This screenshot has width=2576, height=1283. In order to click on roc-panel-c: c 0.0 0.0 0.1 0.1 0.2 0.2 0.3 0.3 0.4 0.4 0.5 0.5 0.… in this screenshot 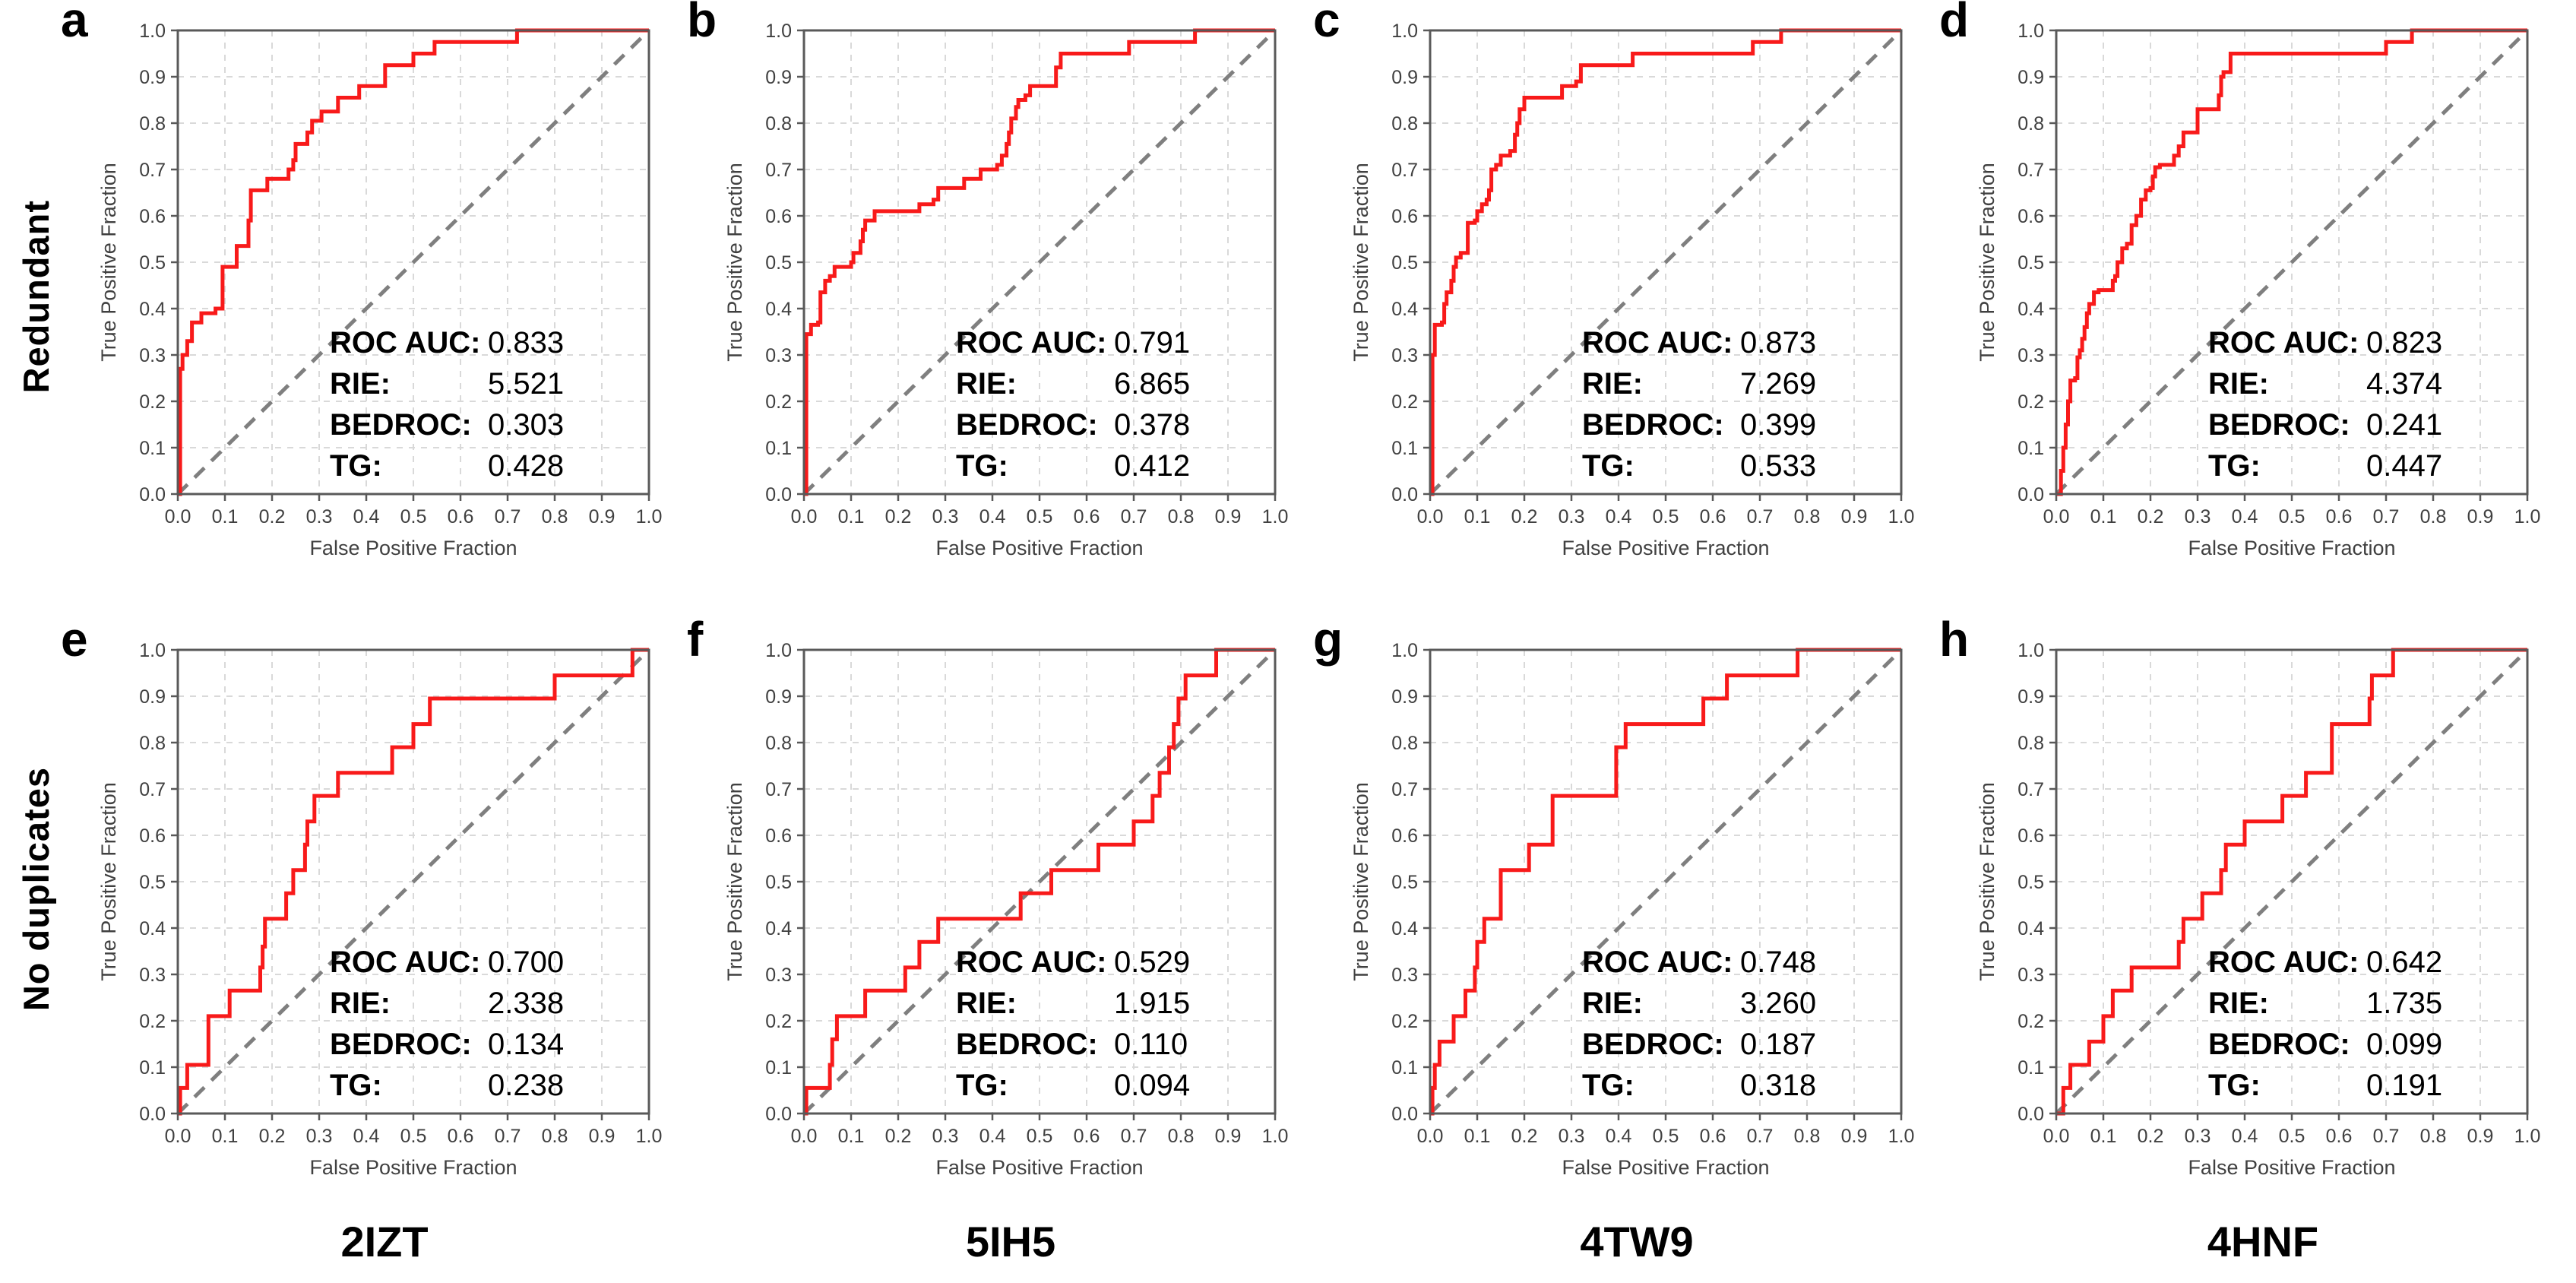, I will do `click(1631, 296)`.